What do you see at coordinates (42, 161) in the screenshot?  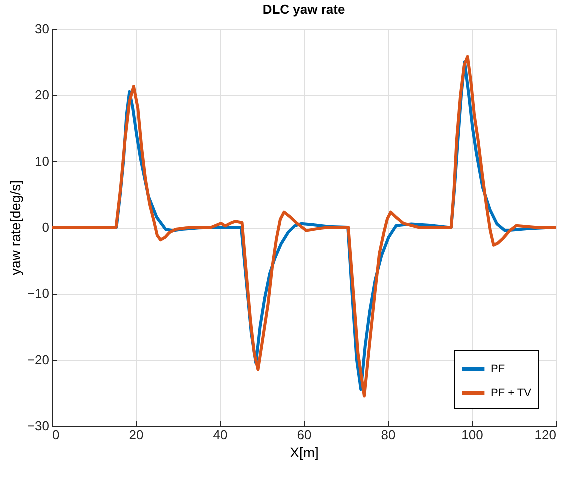 I see `y-tick-label: 10` at bounding box center [42, 161].